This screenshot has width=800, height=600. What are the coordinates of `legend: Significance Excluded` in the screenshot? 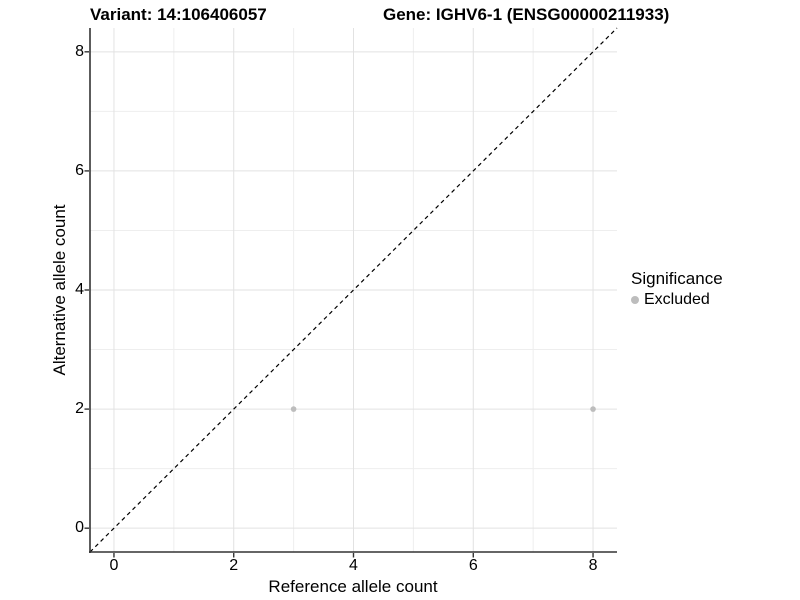 It's located at (677, 289).